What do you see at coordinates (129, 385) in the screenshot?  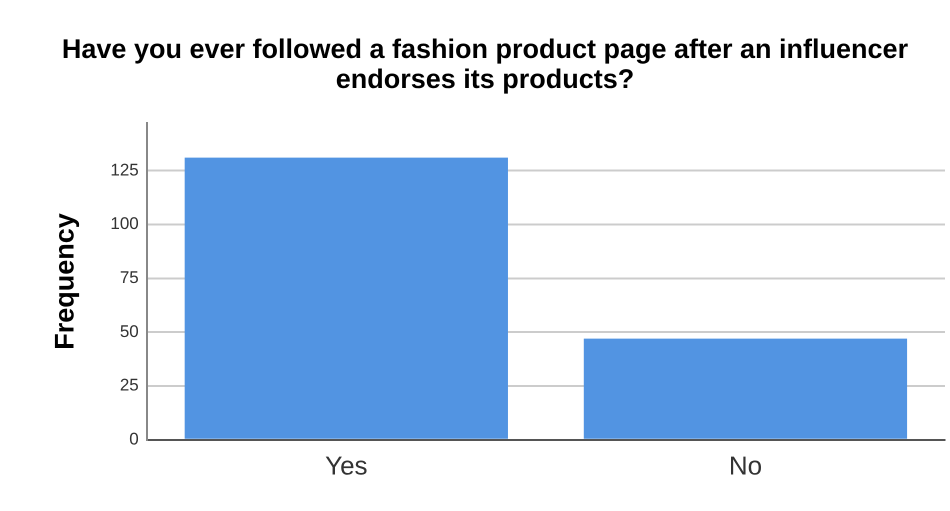 I see `y-tick-label: 25` at bounding box center [129, 385].